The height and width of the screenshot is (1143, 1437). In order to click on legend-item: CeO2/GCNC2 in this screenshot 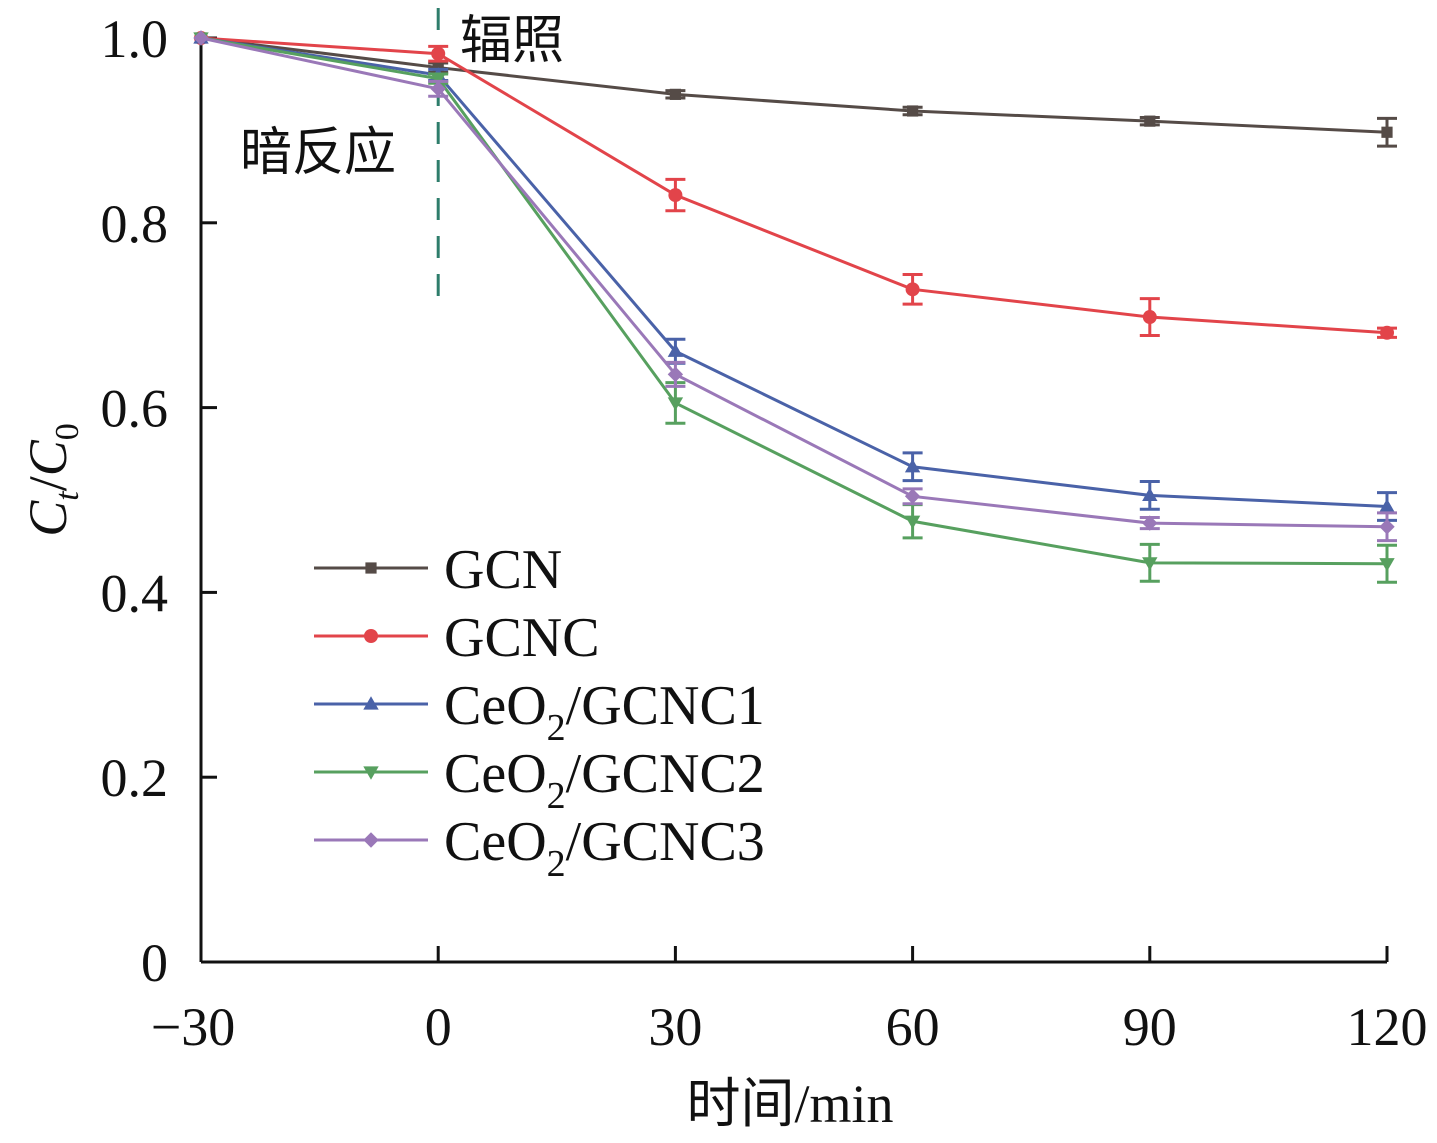, I will do `click(539, 780)`.